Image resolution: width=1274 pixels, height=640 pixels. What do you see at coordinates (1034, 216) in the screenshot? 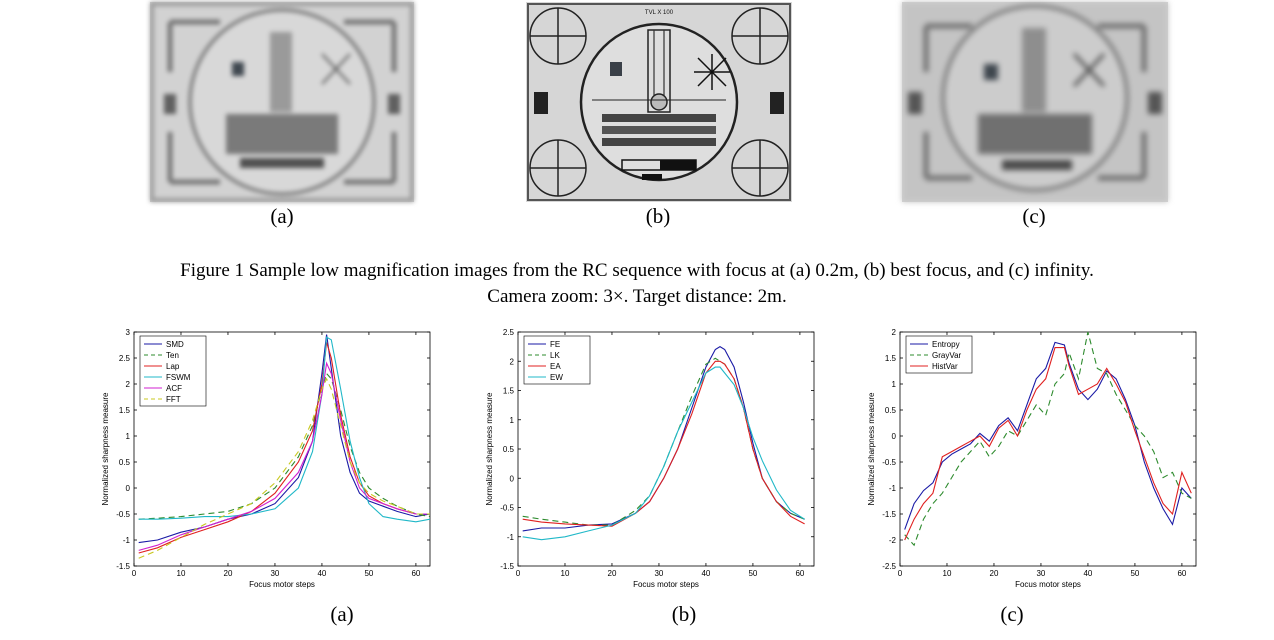
I see `image-label-c: (c)` at bounding box center [1034, 216].